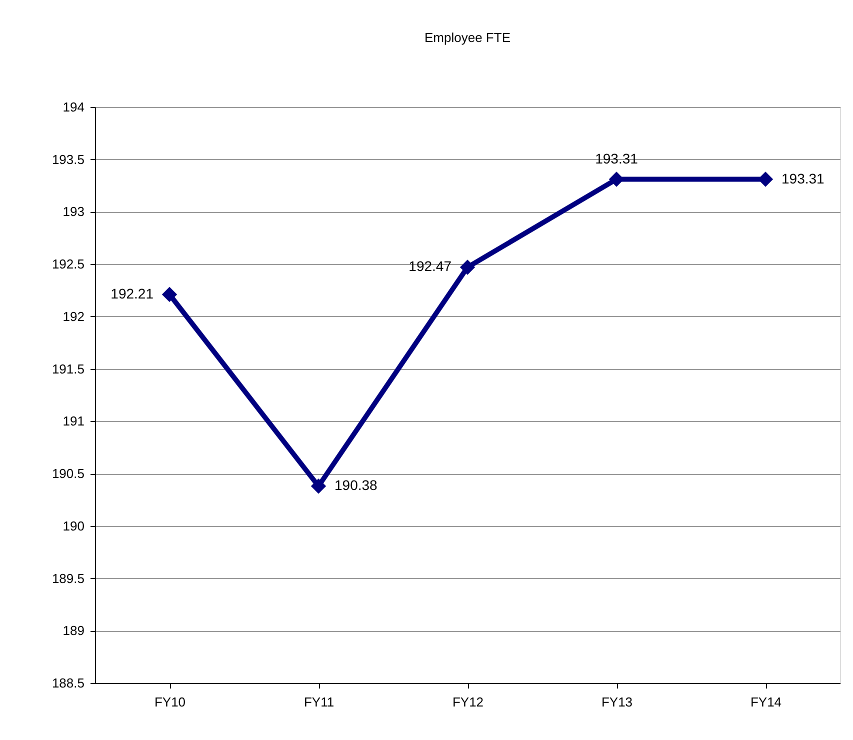 The height and width of the screenshot is (740, 853). I want to click on y-tick-label: 192.5, so click(68, 264).